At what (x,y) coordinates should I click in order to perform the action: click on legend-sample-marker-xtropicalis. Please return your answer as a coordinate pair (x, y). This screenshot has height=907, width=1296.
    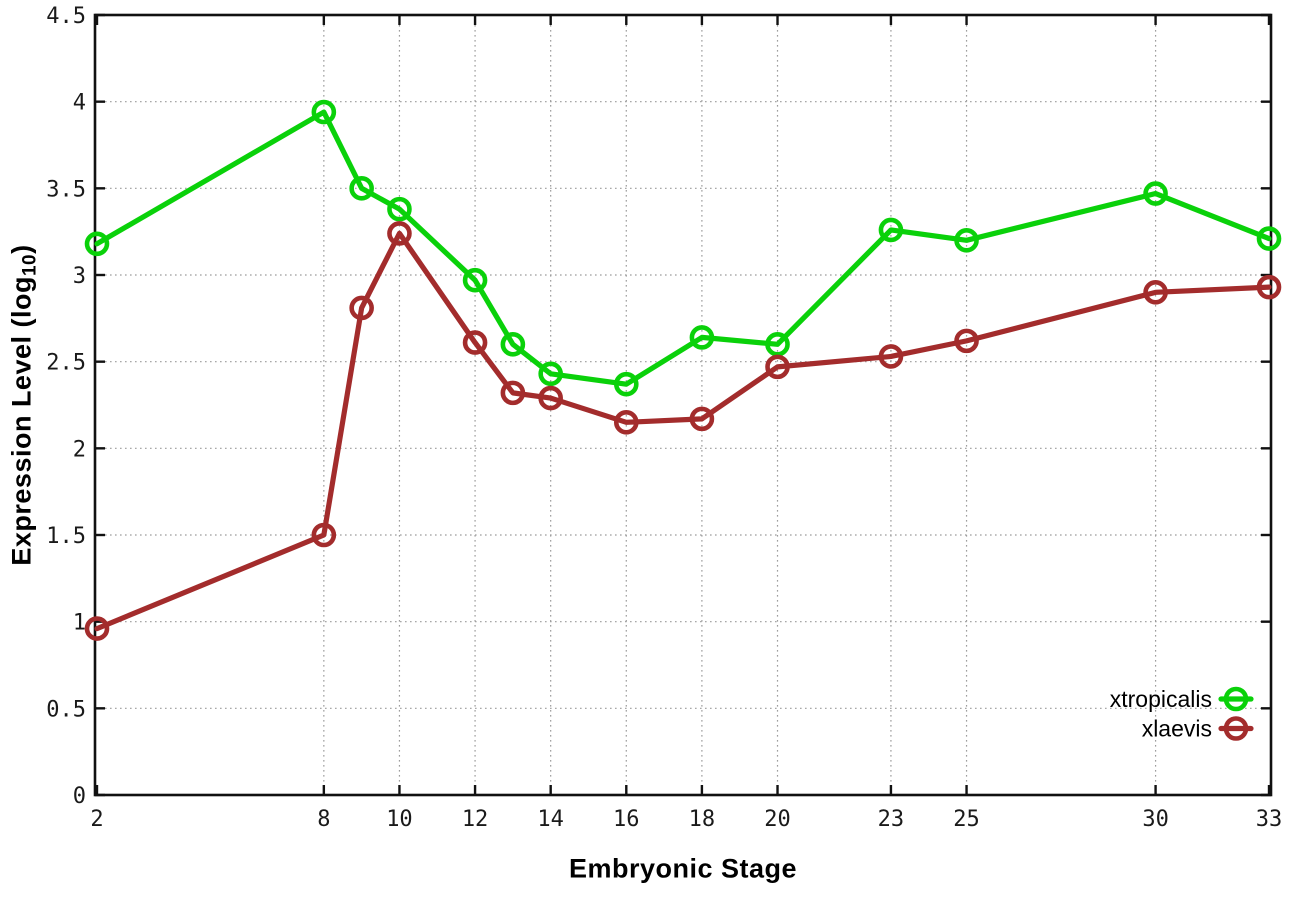
    Looking at the image, I should click on (1236, 699).